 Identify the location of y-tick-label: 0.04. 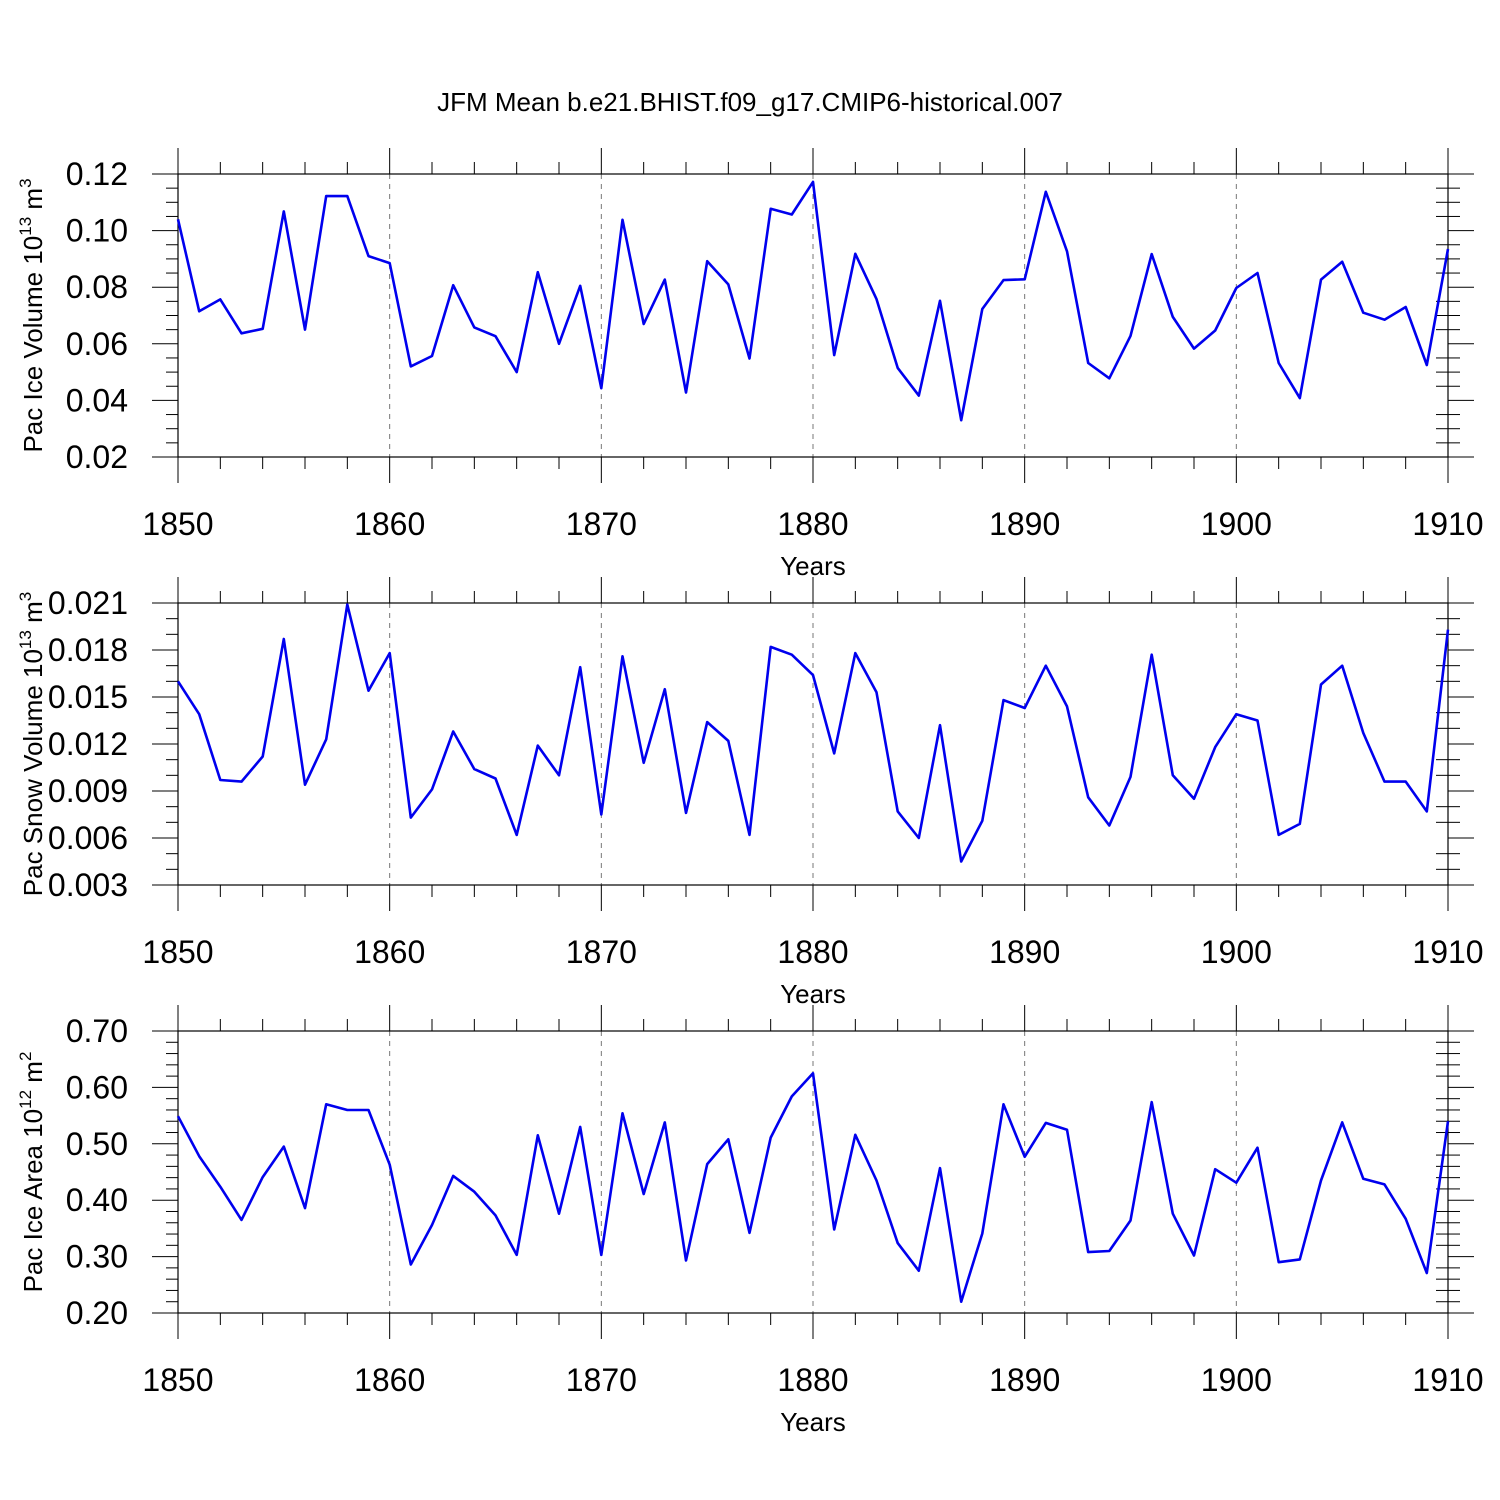
(97, 400).